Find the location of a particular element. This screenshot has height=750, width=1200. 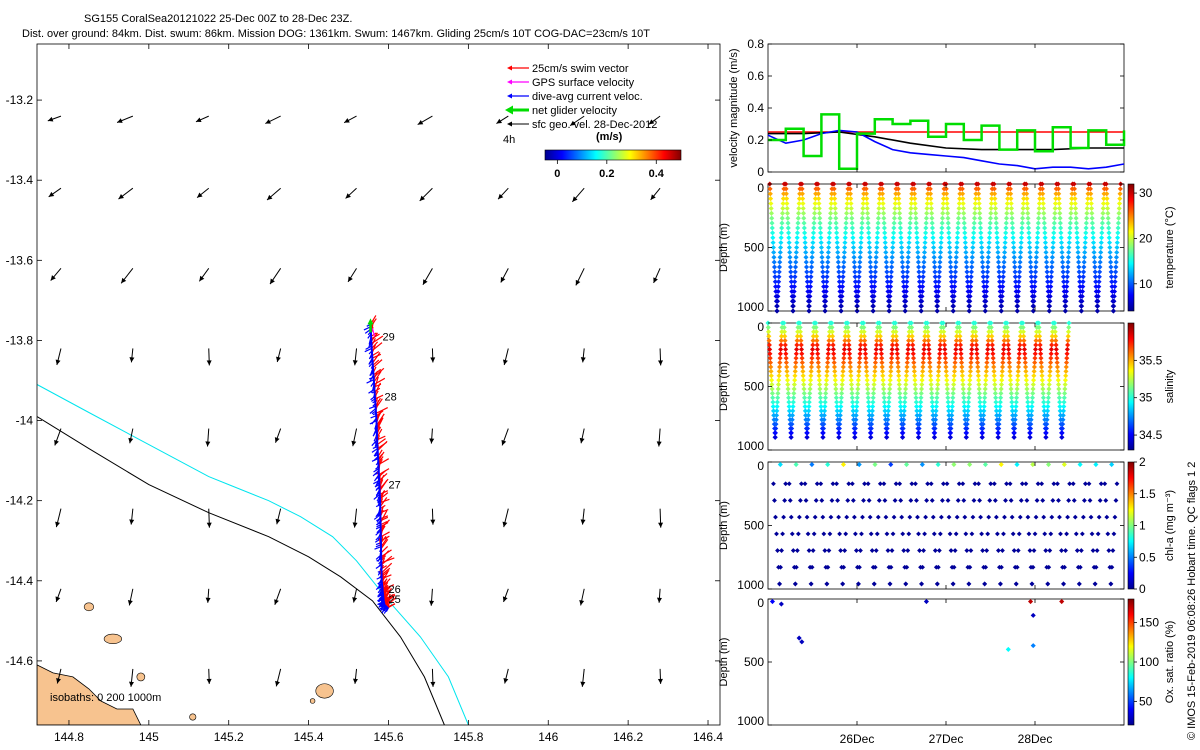

oxygen-y-tick-label: 500 is located at coordinates (754, 662).